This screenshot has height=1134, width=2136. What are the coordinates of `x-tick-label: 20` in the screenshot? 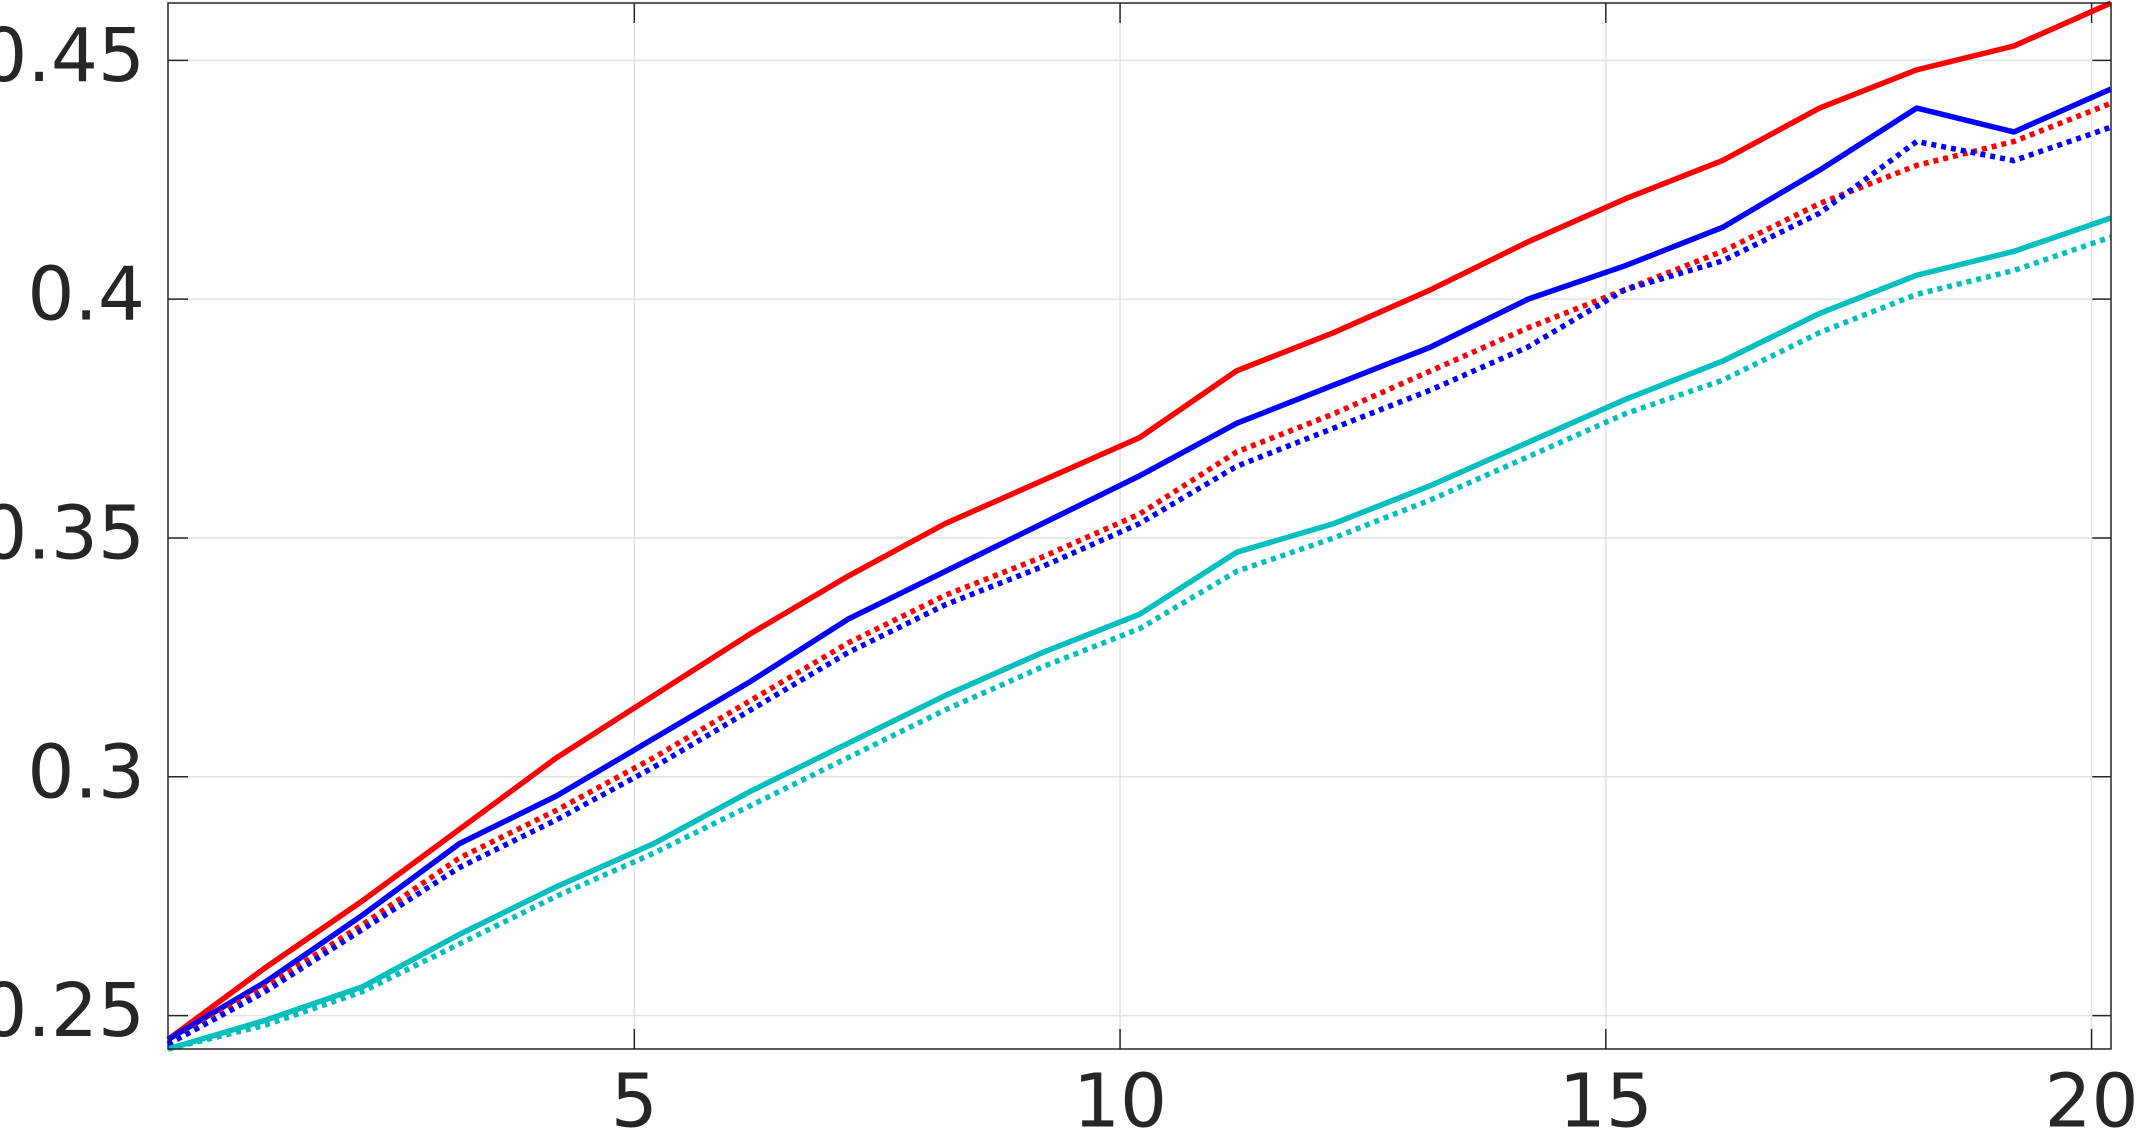 It's located at (2090, 1096).